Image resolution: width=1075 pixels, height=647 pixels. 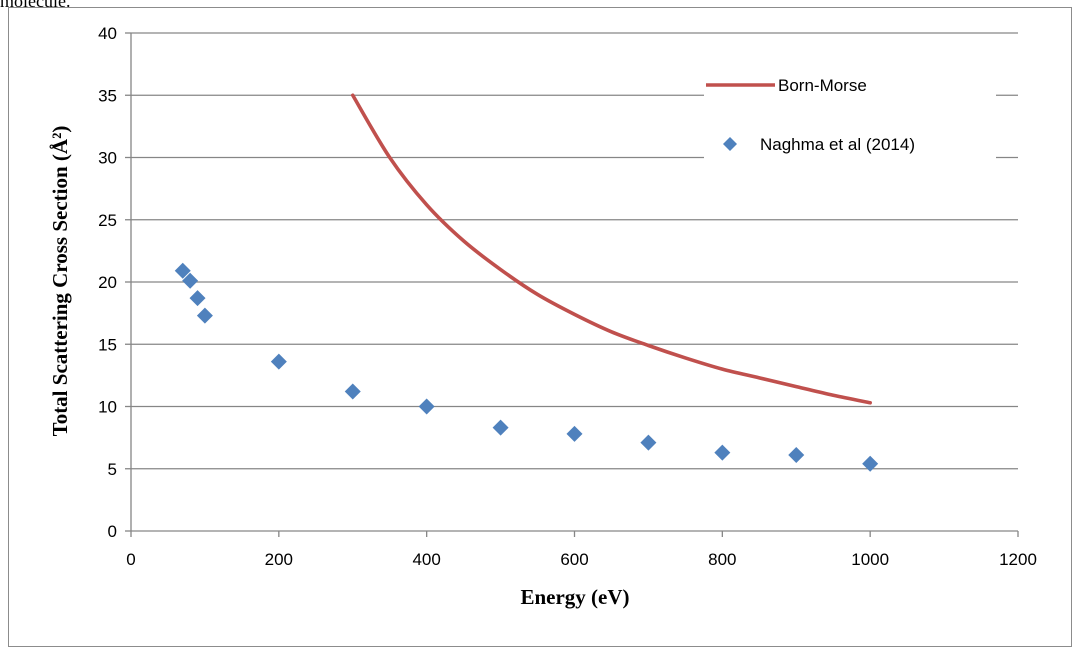 What do you see at coordinates (35, 5) in the screenshot?
I see `caption-fragment: molecule.` at bounding box center [35, 5].